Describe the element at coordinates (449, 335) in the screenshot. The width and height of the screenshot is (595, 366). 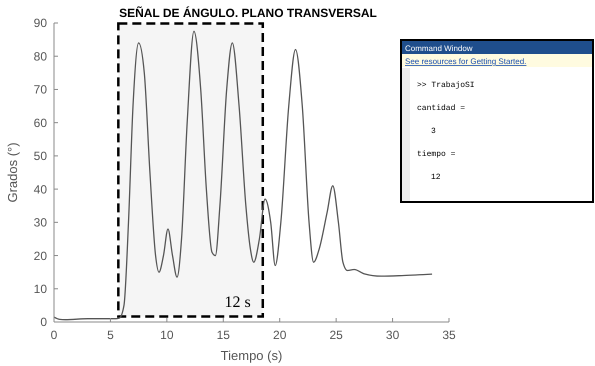
I see `x-tick-label: 35` at that location.